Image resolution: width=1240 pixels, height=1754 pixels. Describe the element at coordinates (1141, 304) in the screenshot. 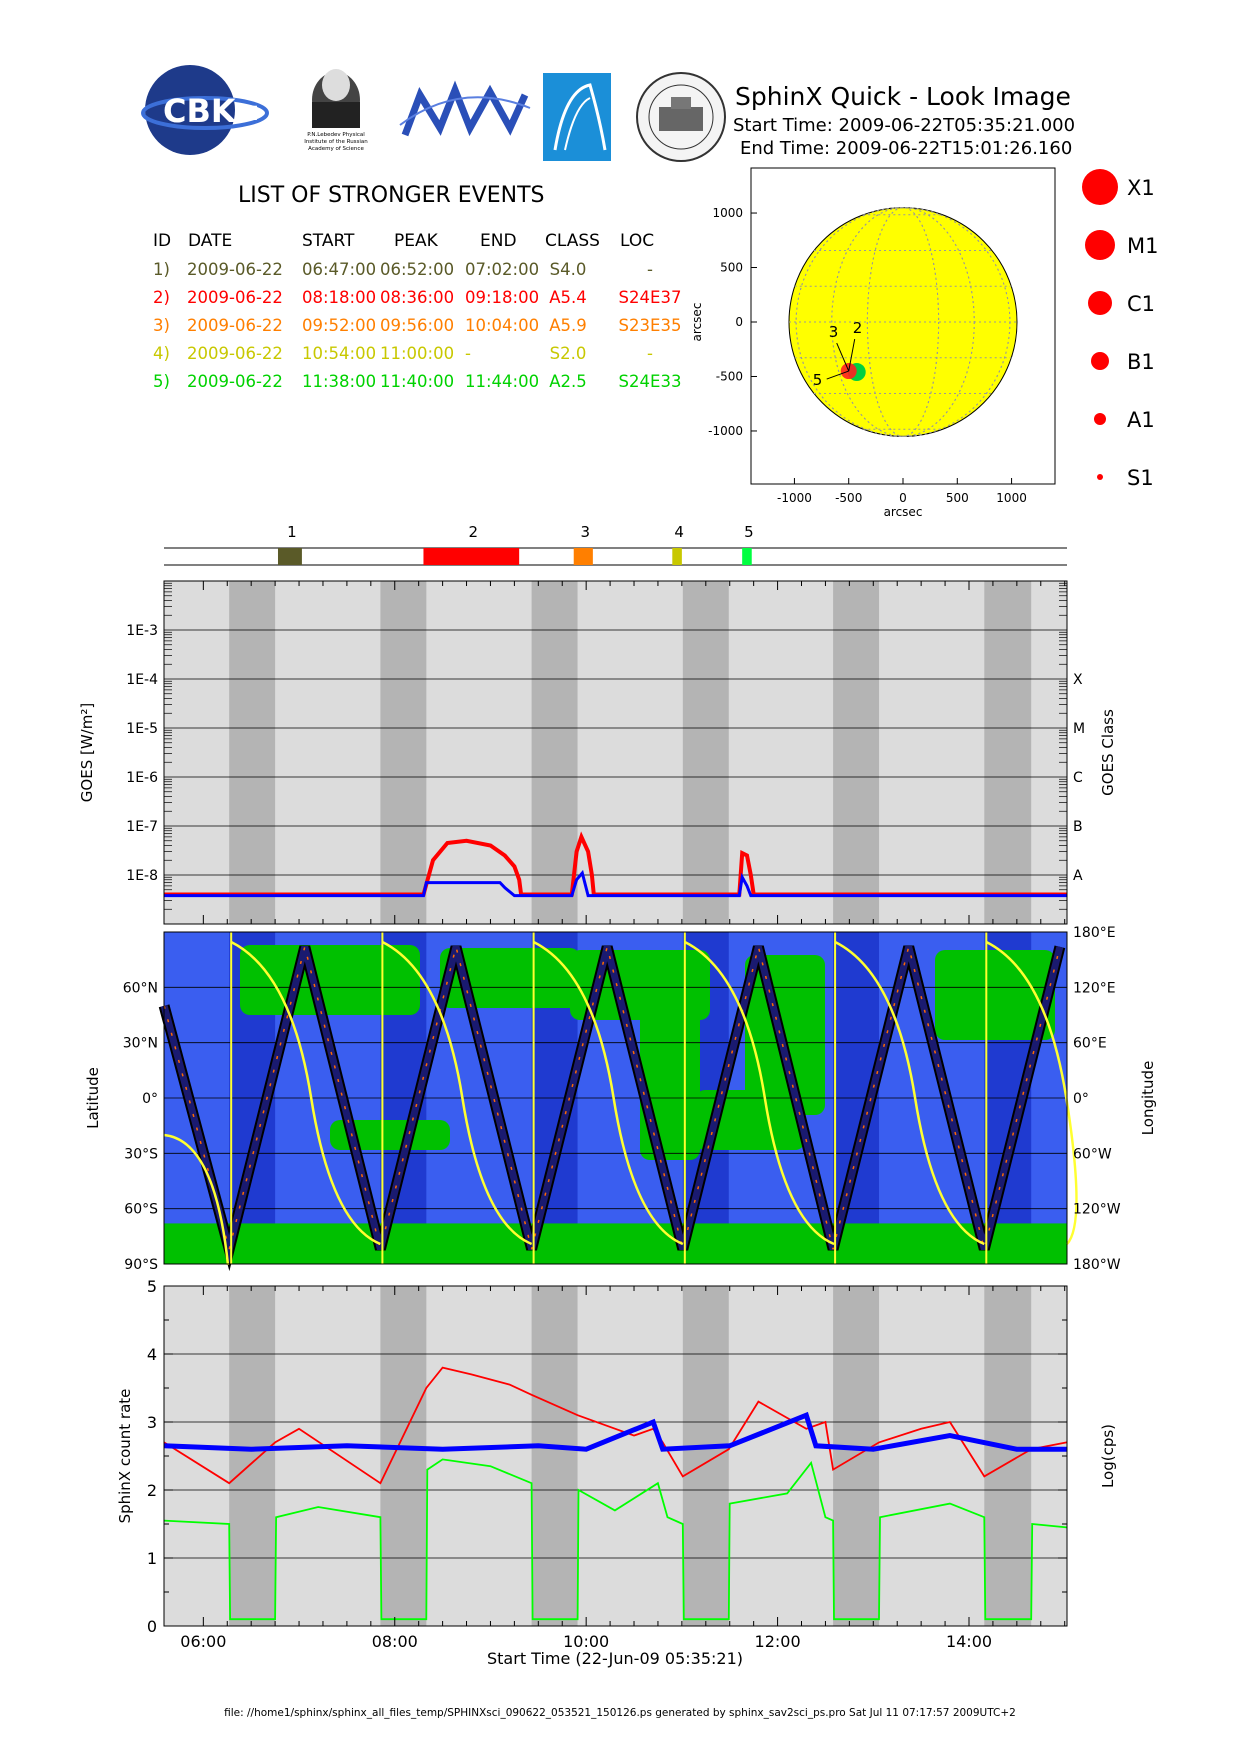

I see `legend-label: C1` at that location.